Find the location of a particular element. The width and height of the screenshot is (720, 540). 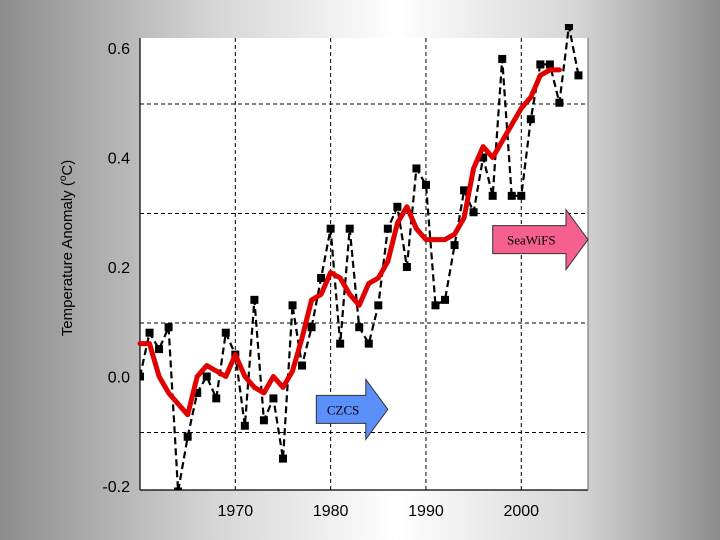

data-point-1967 is located at coordinates (206, 376).